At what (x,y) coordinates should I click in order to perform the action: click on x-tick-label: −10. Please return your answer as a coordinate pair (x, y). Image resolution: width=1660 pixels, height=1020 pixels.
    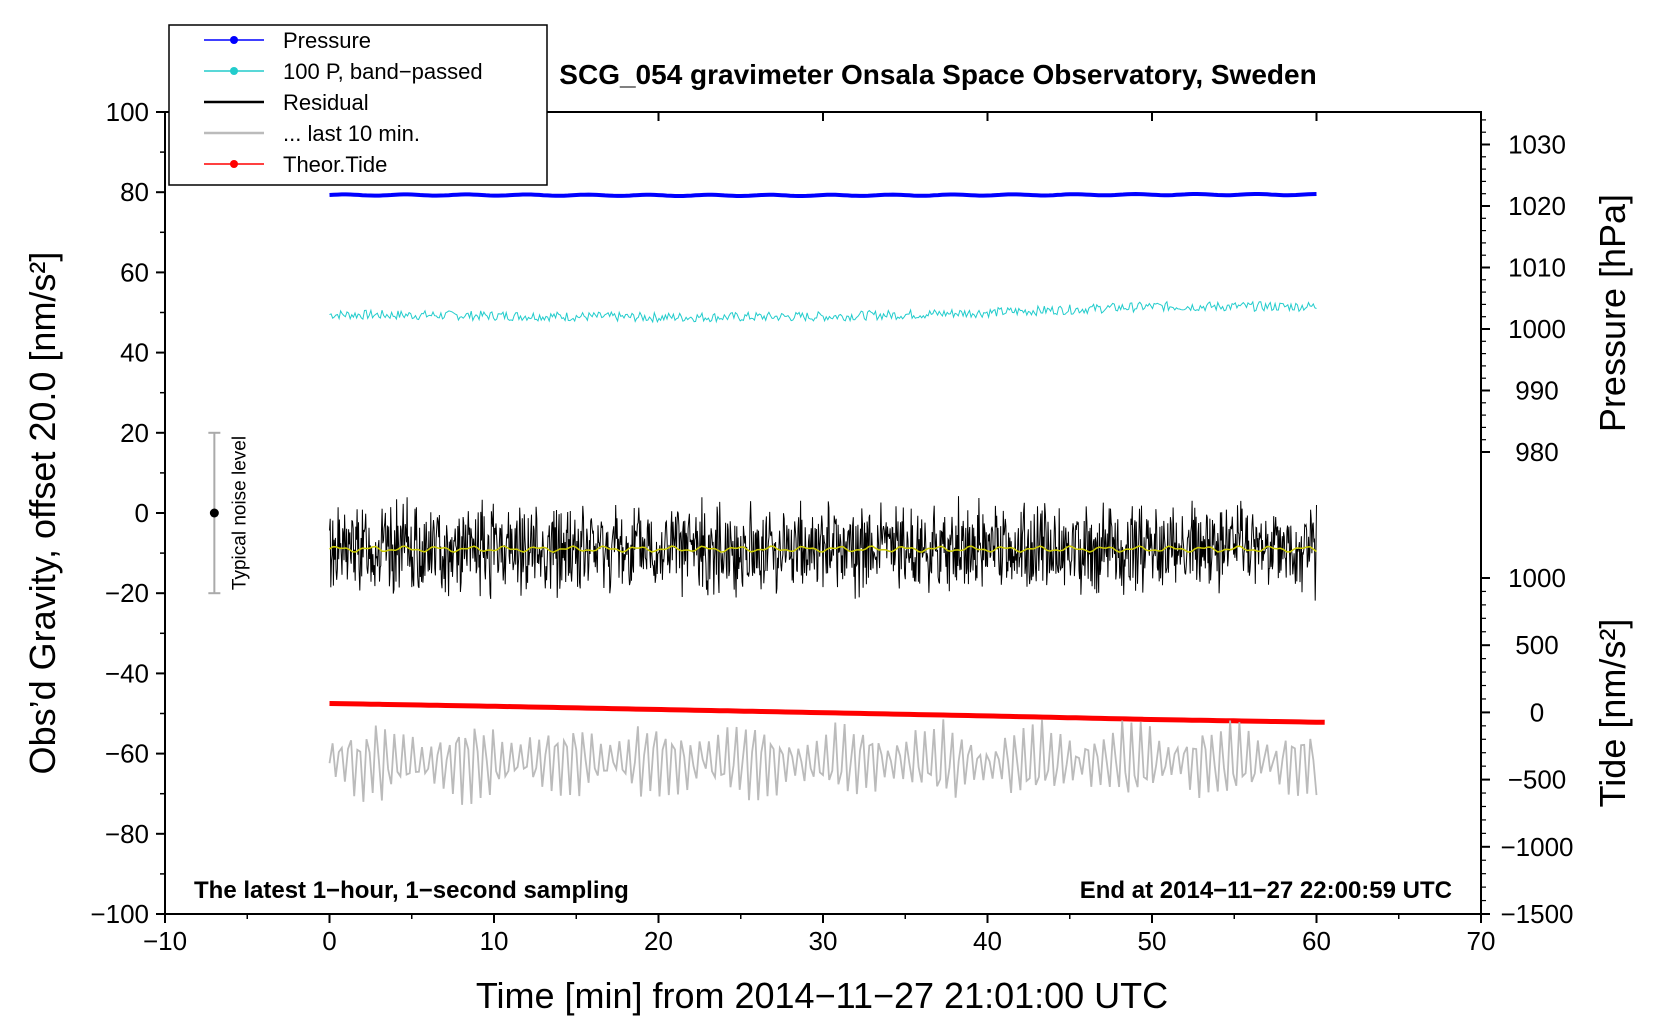
    Looking at the image, I should click on (165, 941).